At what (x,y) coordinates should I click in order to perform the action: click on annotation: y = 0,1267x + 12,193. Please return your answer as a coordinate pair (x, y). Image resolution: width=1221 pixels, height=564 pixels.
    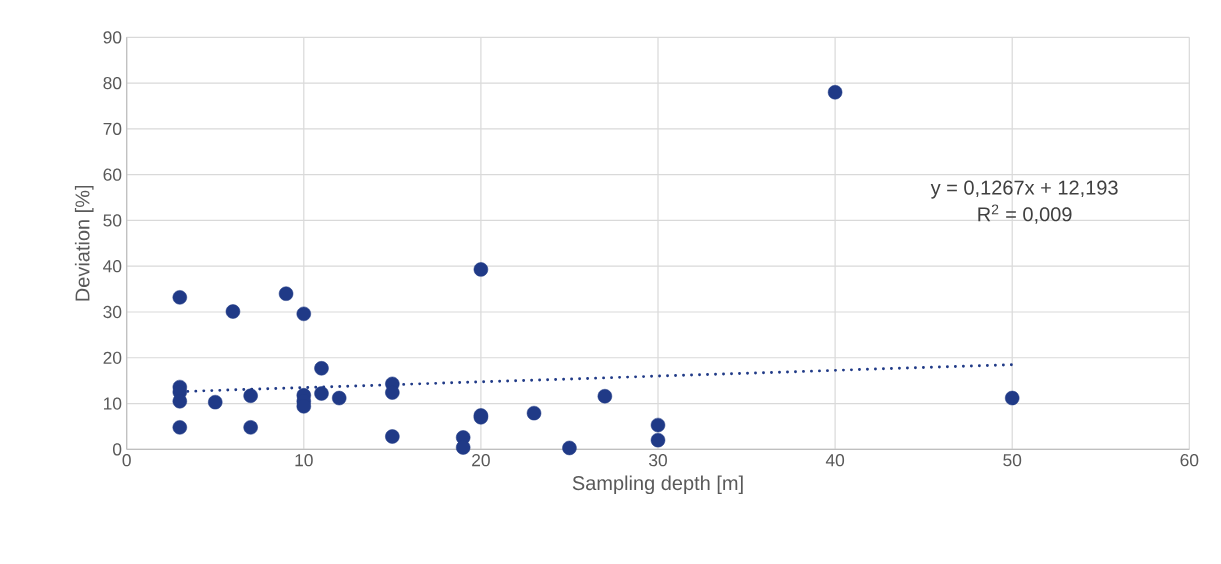
    Looking at the image, I should click on (1024, 189).